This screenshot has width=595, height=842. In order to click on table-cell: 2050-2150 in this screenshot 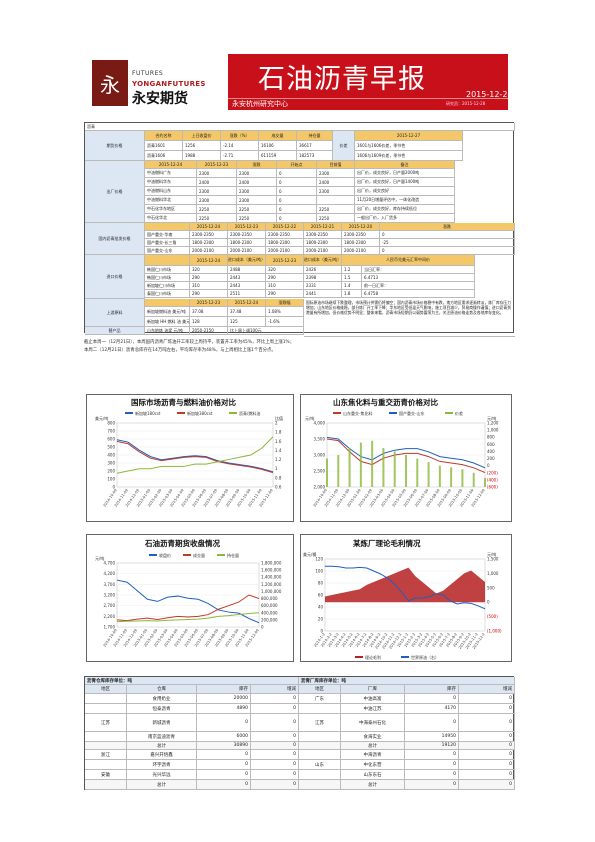, I will do `click(209, 331)`.